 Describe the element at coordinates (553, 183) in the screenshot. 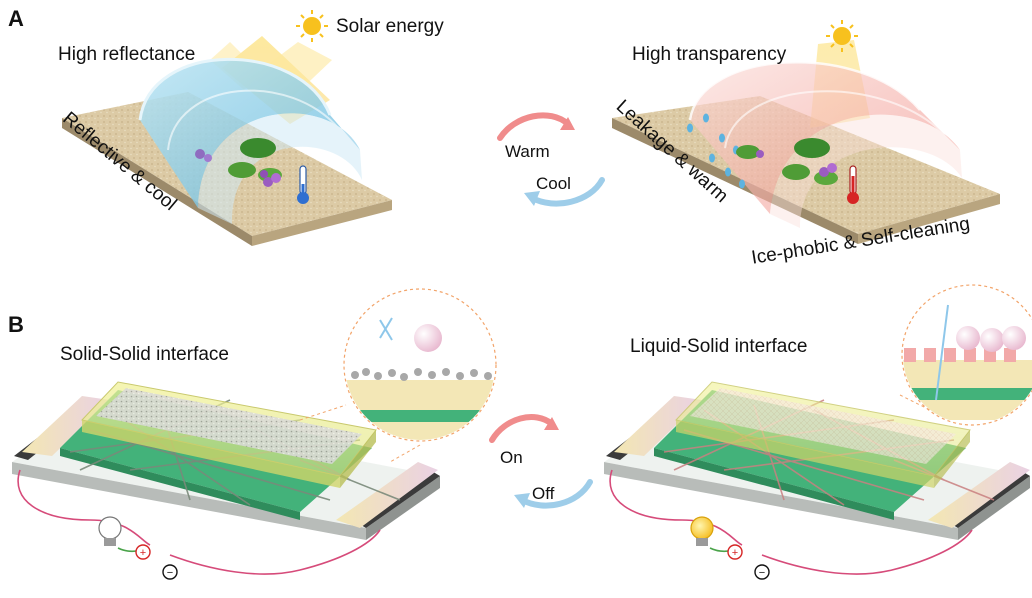

I see `cool-label: Cool` at that location.